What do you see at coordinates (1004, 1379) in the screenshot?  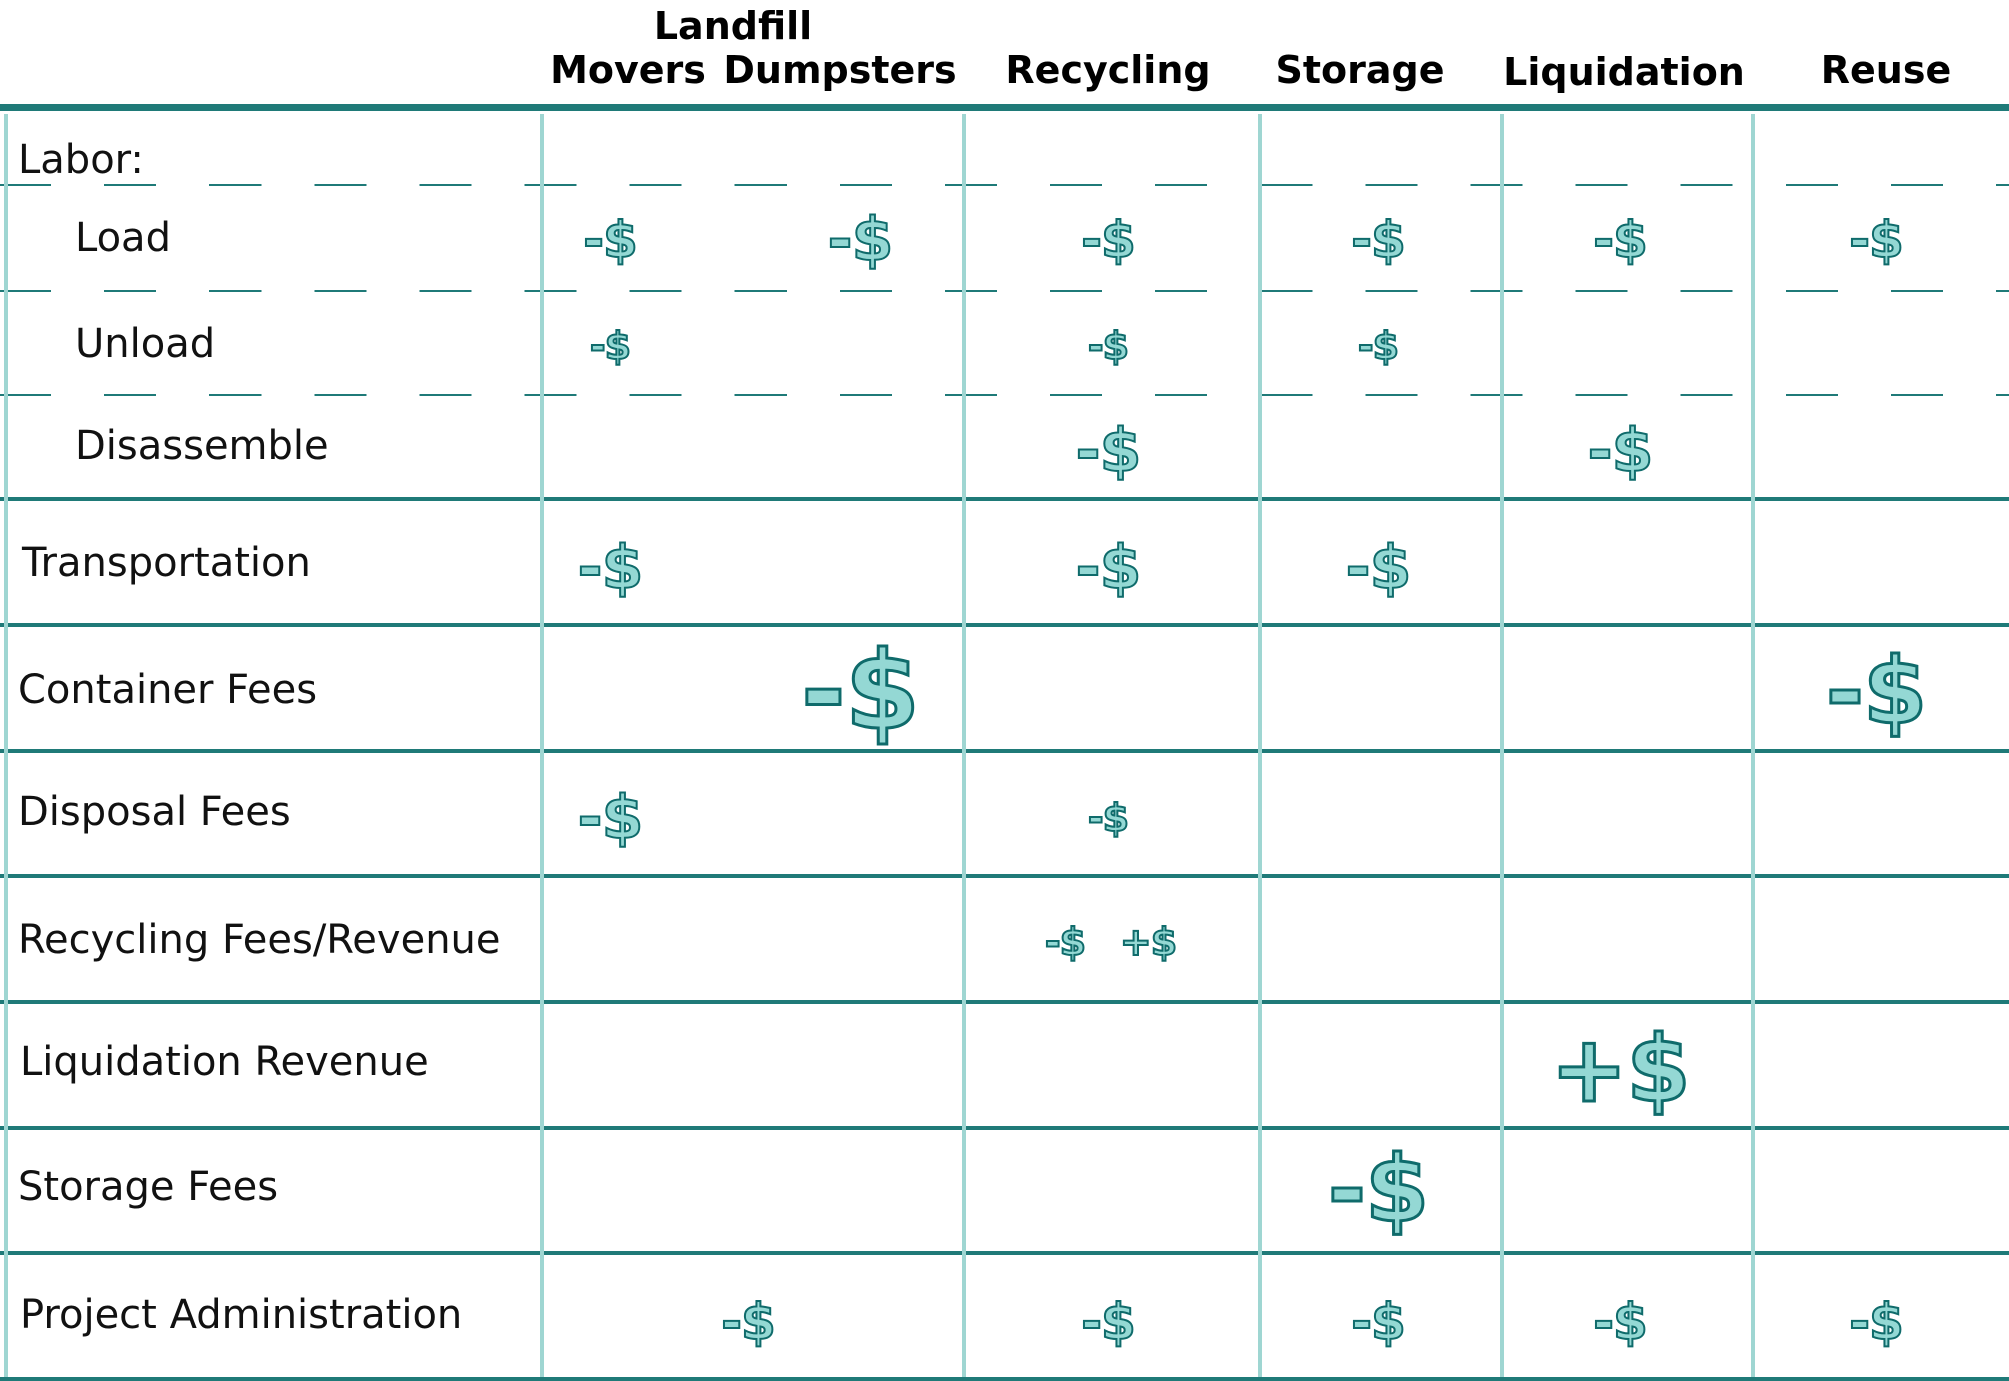 I see `bottom-rule` at bounding box center [1004, 1379].